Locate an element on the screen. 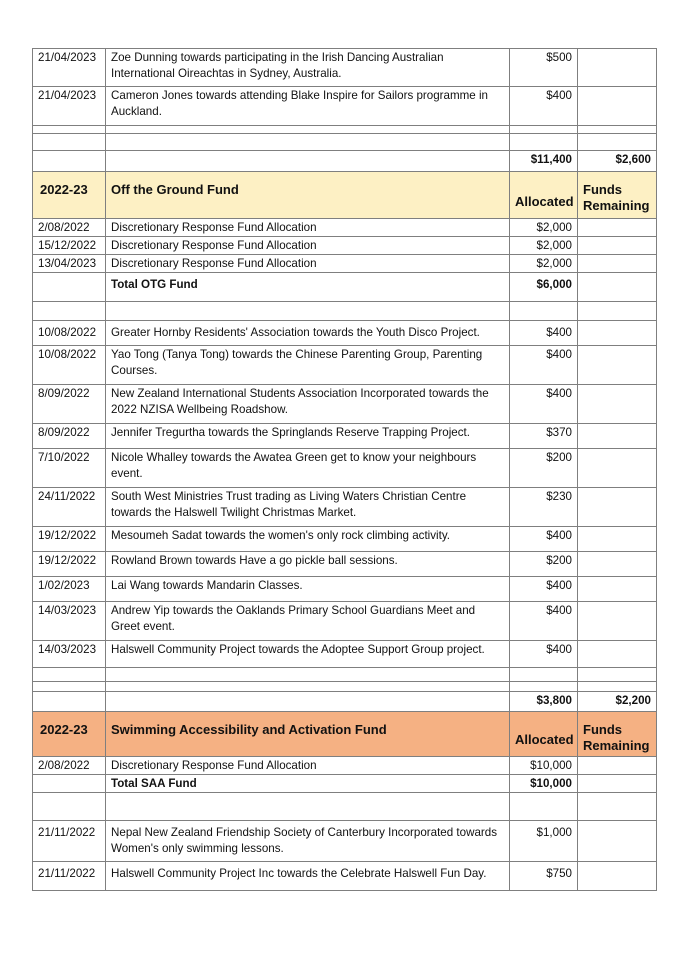 This screenshot has height=955, width=675. total-row: Total SAA Fund $10,000 is located at coordinates (344, 783).